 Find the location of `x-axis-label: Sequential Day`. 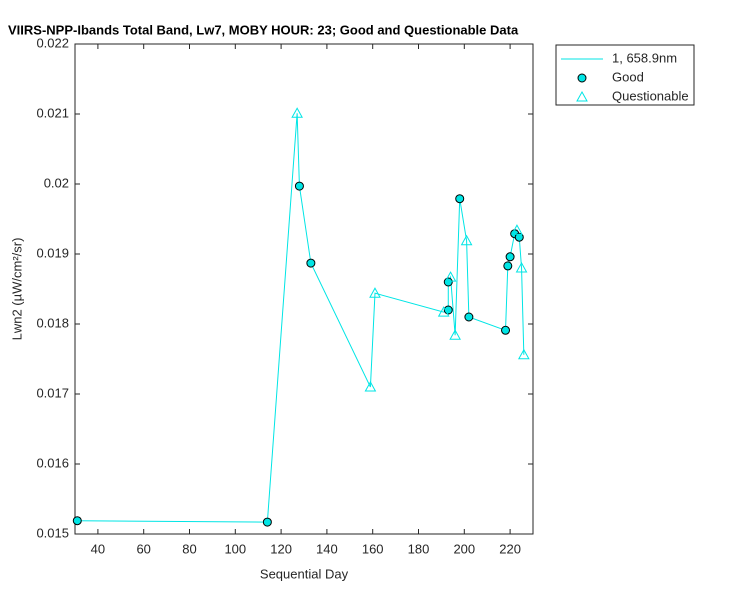

x-axis-label: Sequential Day is located at coordinates (304, 573).